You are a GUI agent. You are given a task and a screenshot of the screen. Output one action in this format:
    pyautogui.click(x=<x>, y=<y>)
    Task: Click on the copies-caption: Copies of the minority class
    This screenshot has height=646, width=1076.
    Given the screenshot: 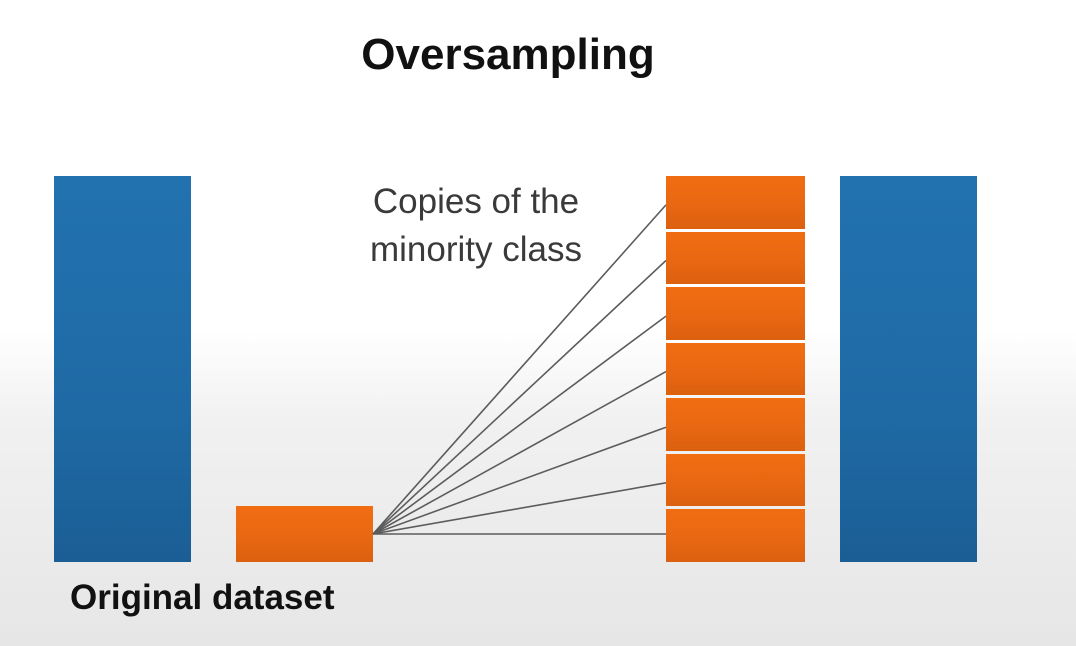 What is the action you would take?
    pyautogui.click(x=476, y=226)
    